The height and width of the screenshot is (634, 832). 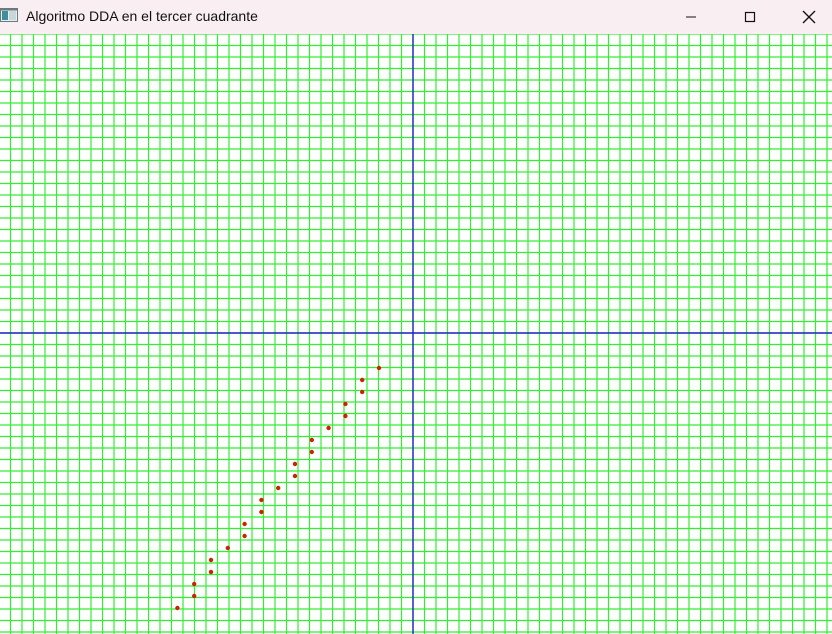 I want to click on window-title: Algoritmo DDA en el tercer cuadrante, so click(x=142, y=16).